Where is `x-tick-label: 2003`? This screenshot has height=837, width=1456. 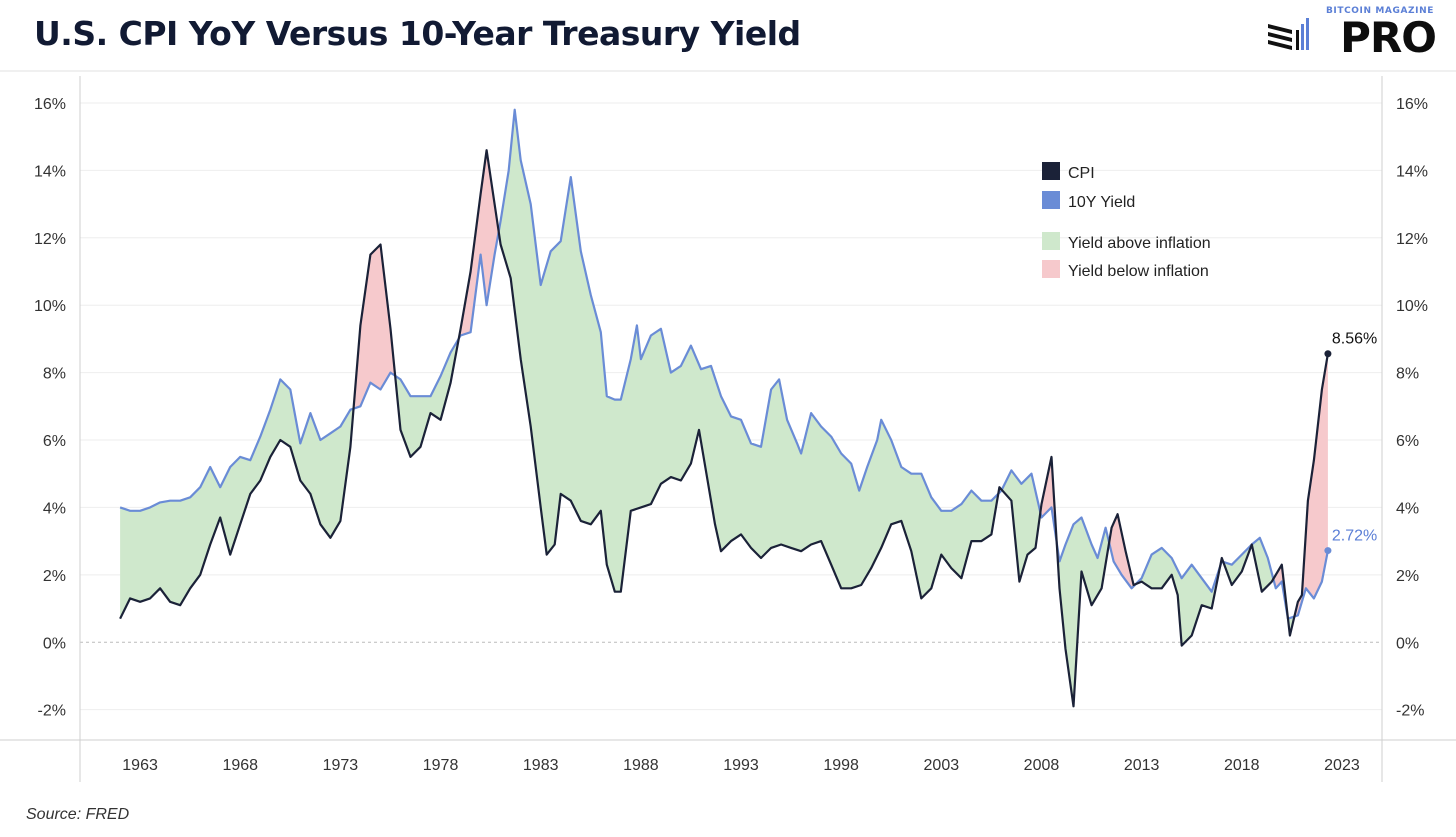 x-tick-label: 2003 is located at coordinates (942, 765).